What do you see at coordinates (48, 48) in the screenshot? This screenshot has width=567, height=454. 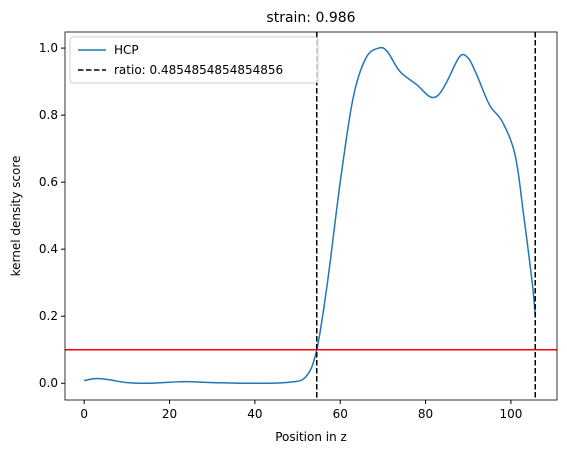 I see `y-tick-label: 1.0` at bounding box center [48, 48].